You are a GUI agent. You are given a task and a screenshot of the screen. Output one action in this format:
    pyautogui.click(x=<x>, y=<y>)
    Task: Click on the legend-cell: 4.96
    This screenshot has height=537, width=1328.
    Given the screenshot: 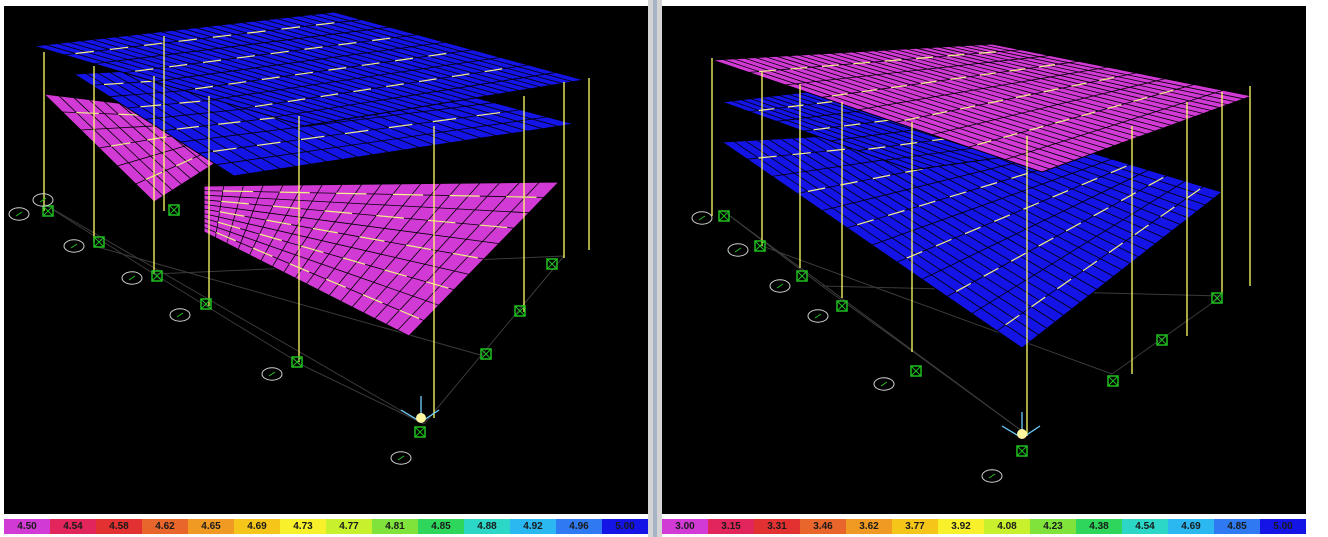 What is the action you would take?
    pyautogui.click(x=579, y=526)
    